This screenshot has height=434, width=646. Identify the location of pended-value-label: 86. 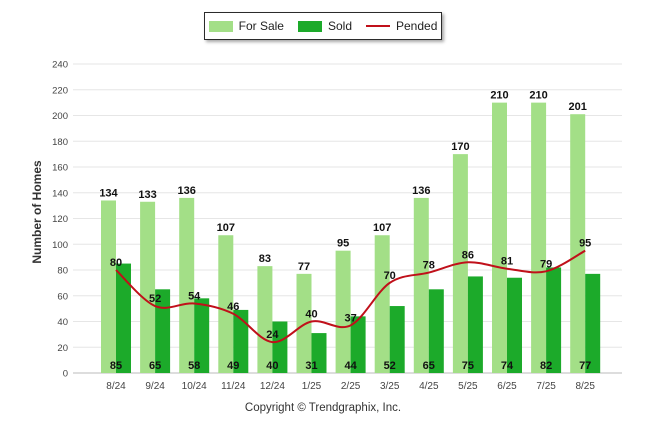
(468, 255).